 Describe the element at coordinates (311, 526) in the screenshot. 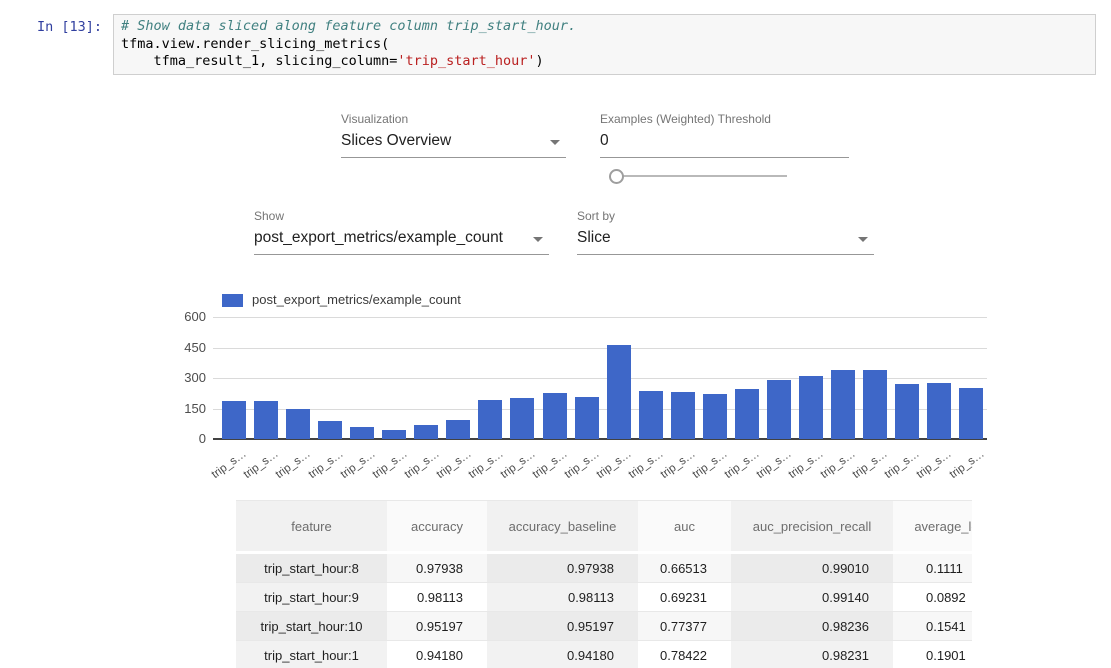

I see `column-header: feature` at that location.